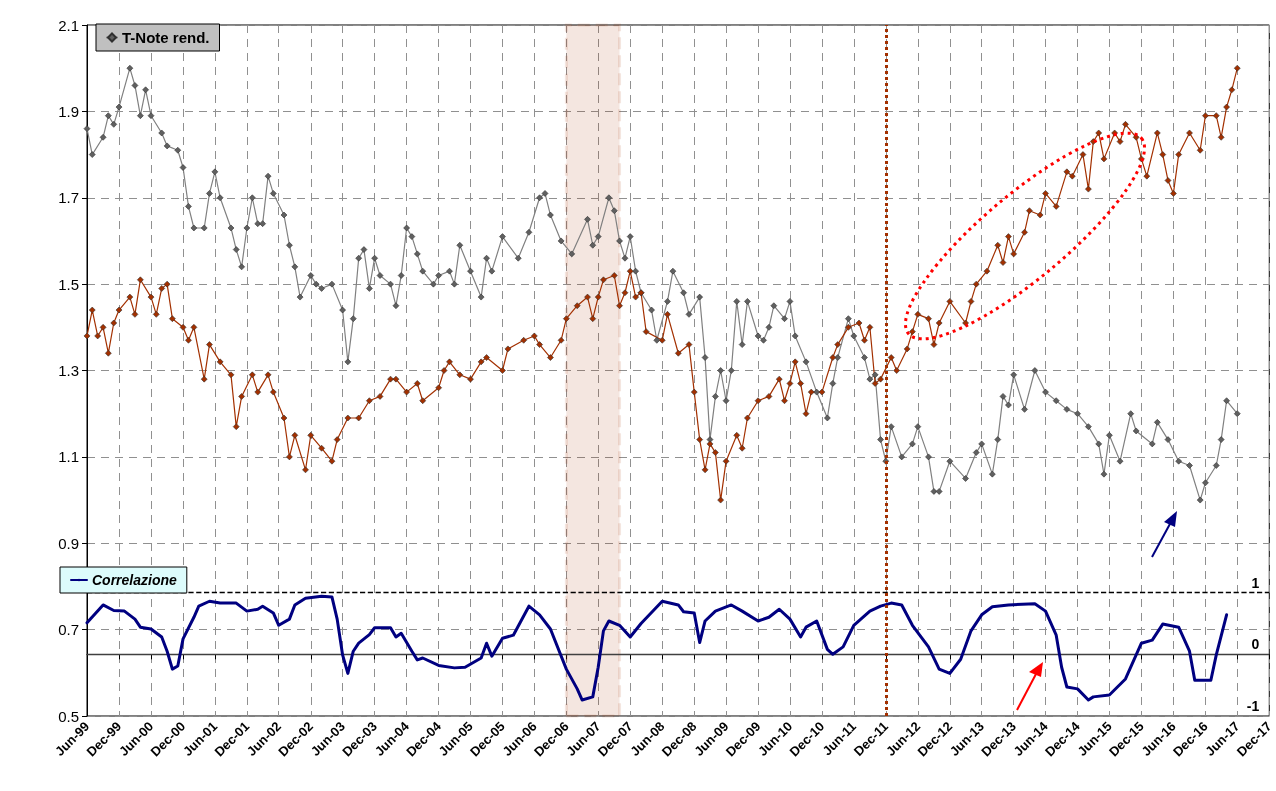  What do you see at coordinates (68, 370) in the screenshot?
I see `y-tick-label: 1.3` at bounding box center [68, 370].